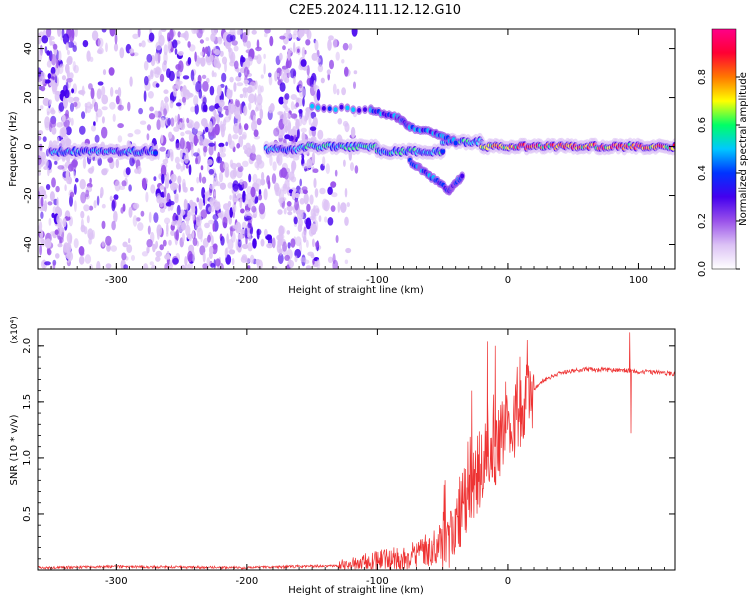 This screenshot has height=600, width=750. What do you see at coordinates (27, 346) in the screenshot?
I see `y-tick-label: 2.0` at bounding box center [27, 346].